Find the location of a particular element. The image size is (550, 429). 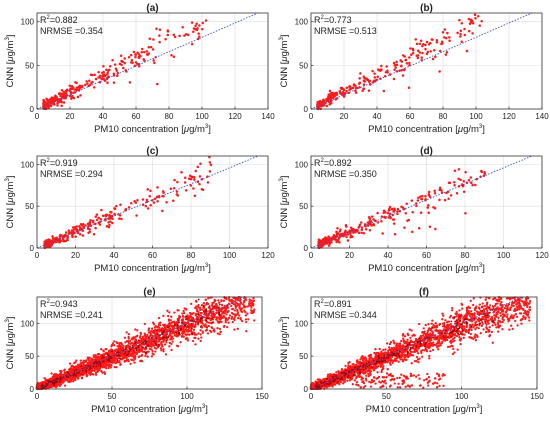

x-tick-label: 60 is located at coordinates (152, 255).